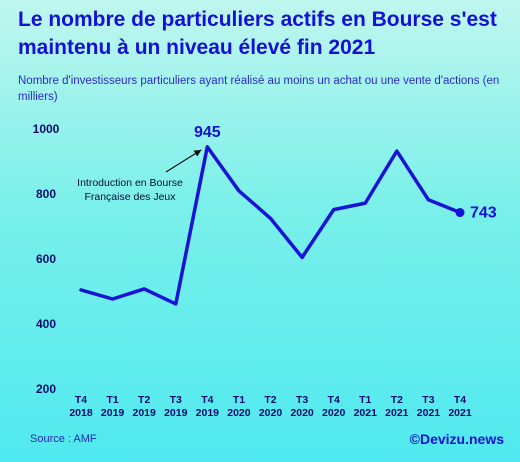  What do you see at coordinates (46, 389) in the screenshot?
I see `y-tick-label: 200` at bounding box center [46, 389].